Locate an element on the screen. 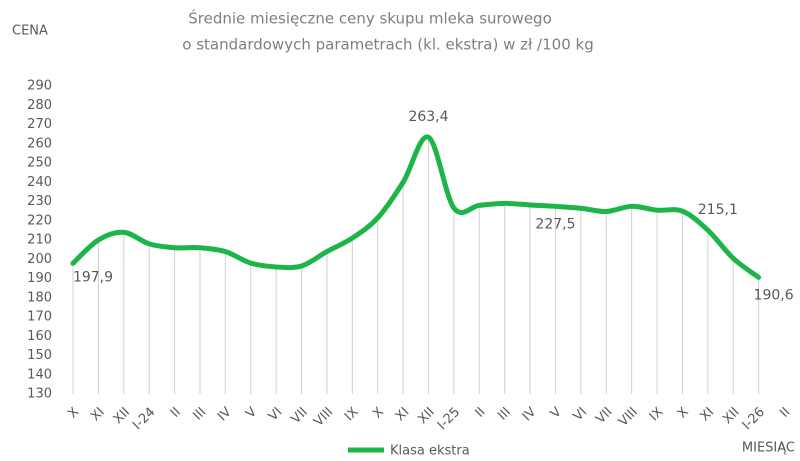 This screenshot has width=800, height=461. y-tick-label: 200 is located at coordinates (39, 259).